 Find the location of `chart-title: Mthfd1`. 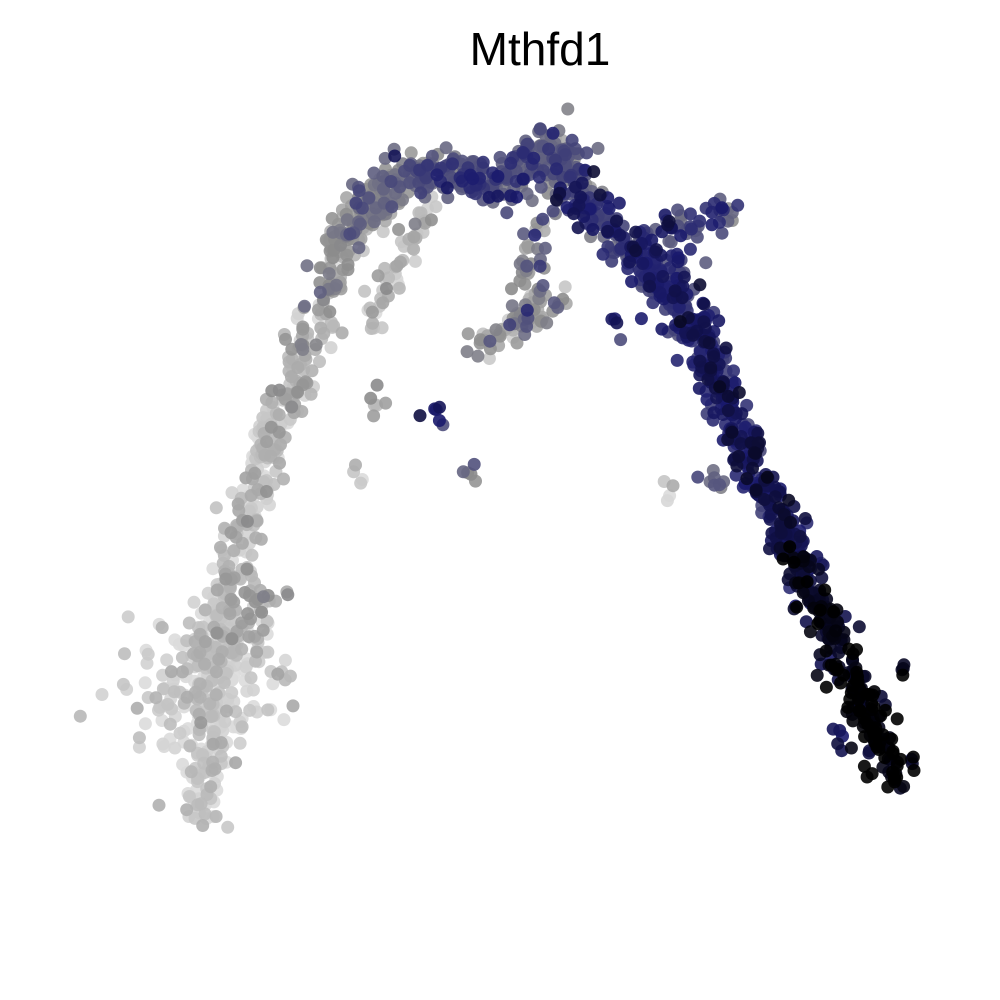

chart-title: Mthfd1 is located at coordinates (540, 49).